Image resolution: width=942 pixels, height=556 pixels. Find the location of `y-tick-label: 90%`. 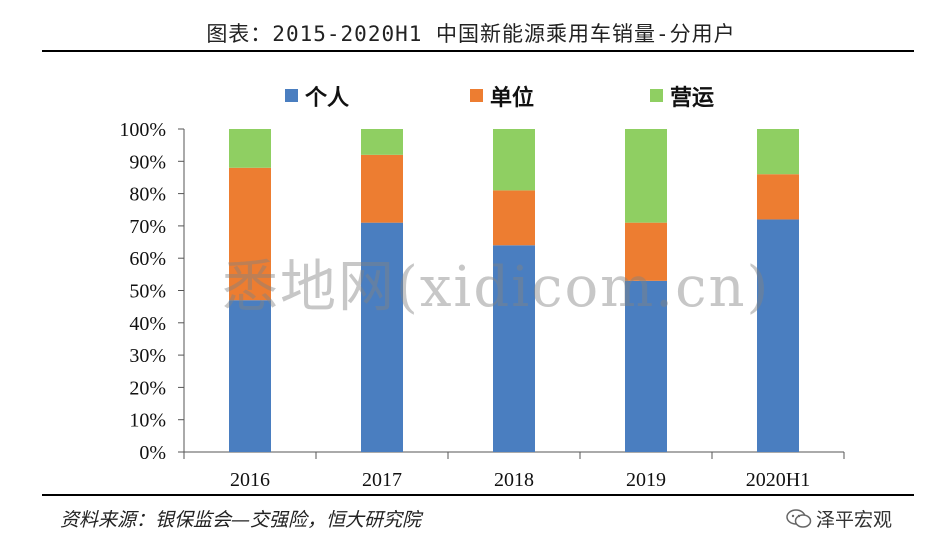

y-tick-label: 90% is located at coordinates (147, 162).